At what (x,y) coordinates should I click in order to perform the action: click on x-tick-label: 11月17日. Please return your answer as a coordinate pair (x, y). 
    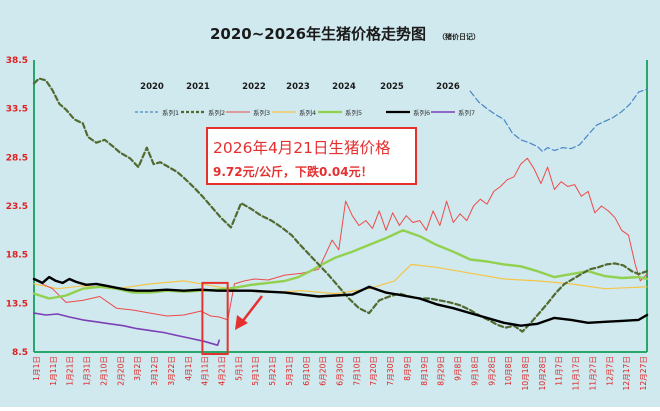
    Looking at the image, I should click on (576, 373).